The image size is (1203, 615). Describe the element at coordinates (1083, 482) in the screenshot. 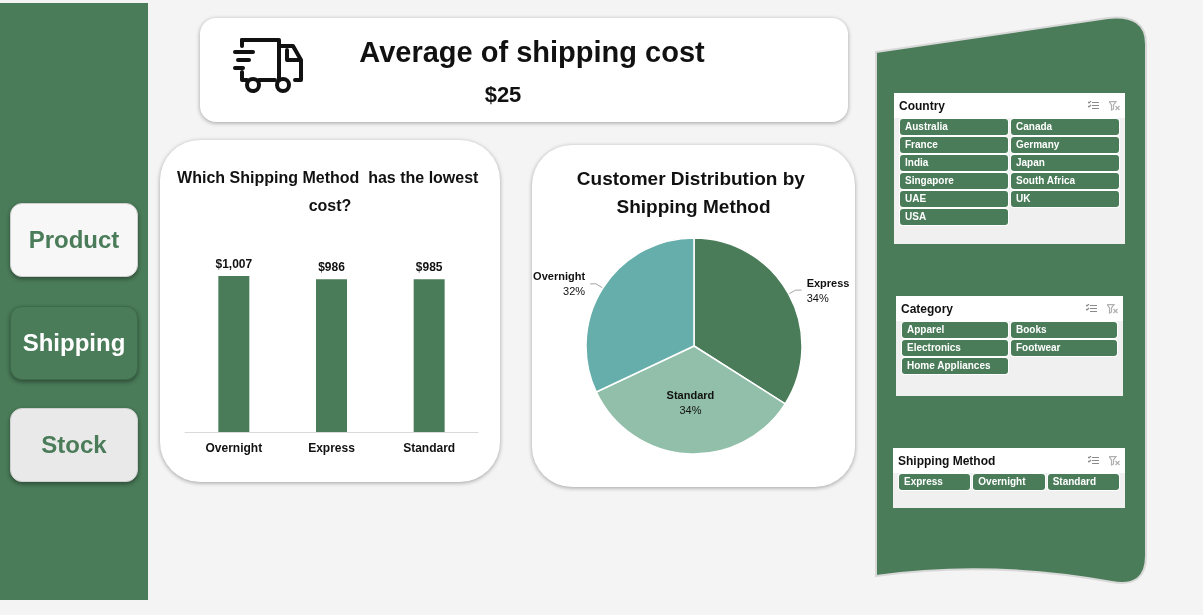

I see `filter-button: Standard` at that location.